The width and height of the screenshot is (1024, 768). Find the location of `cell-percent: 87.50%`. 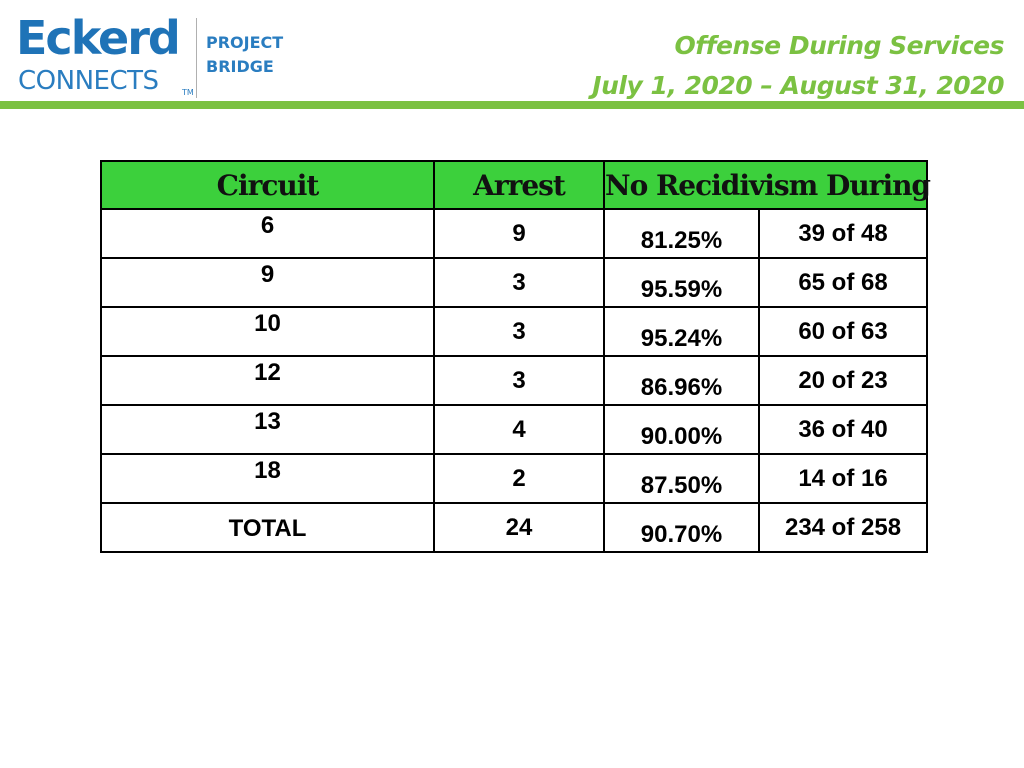

cell-percent: 87.50% is located at coordinates (681, 478).